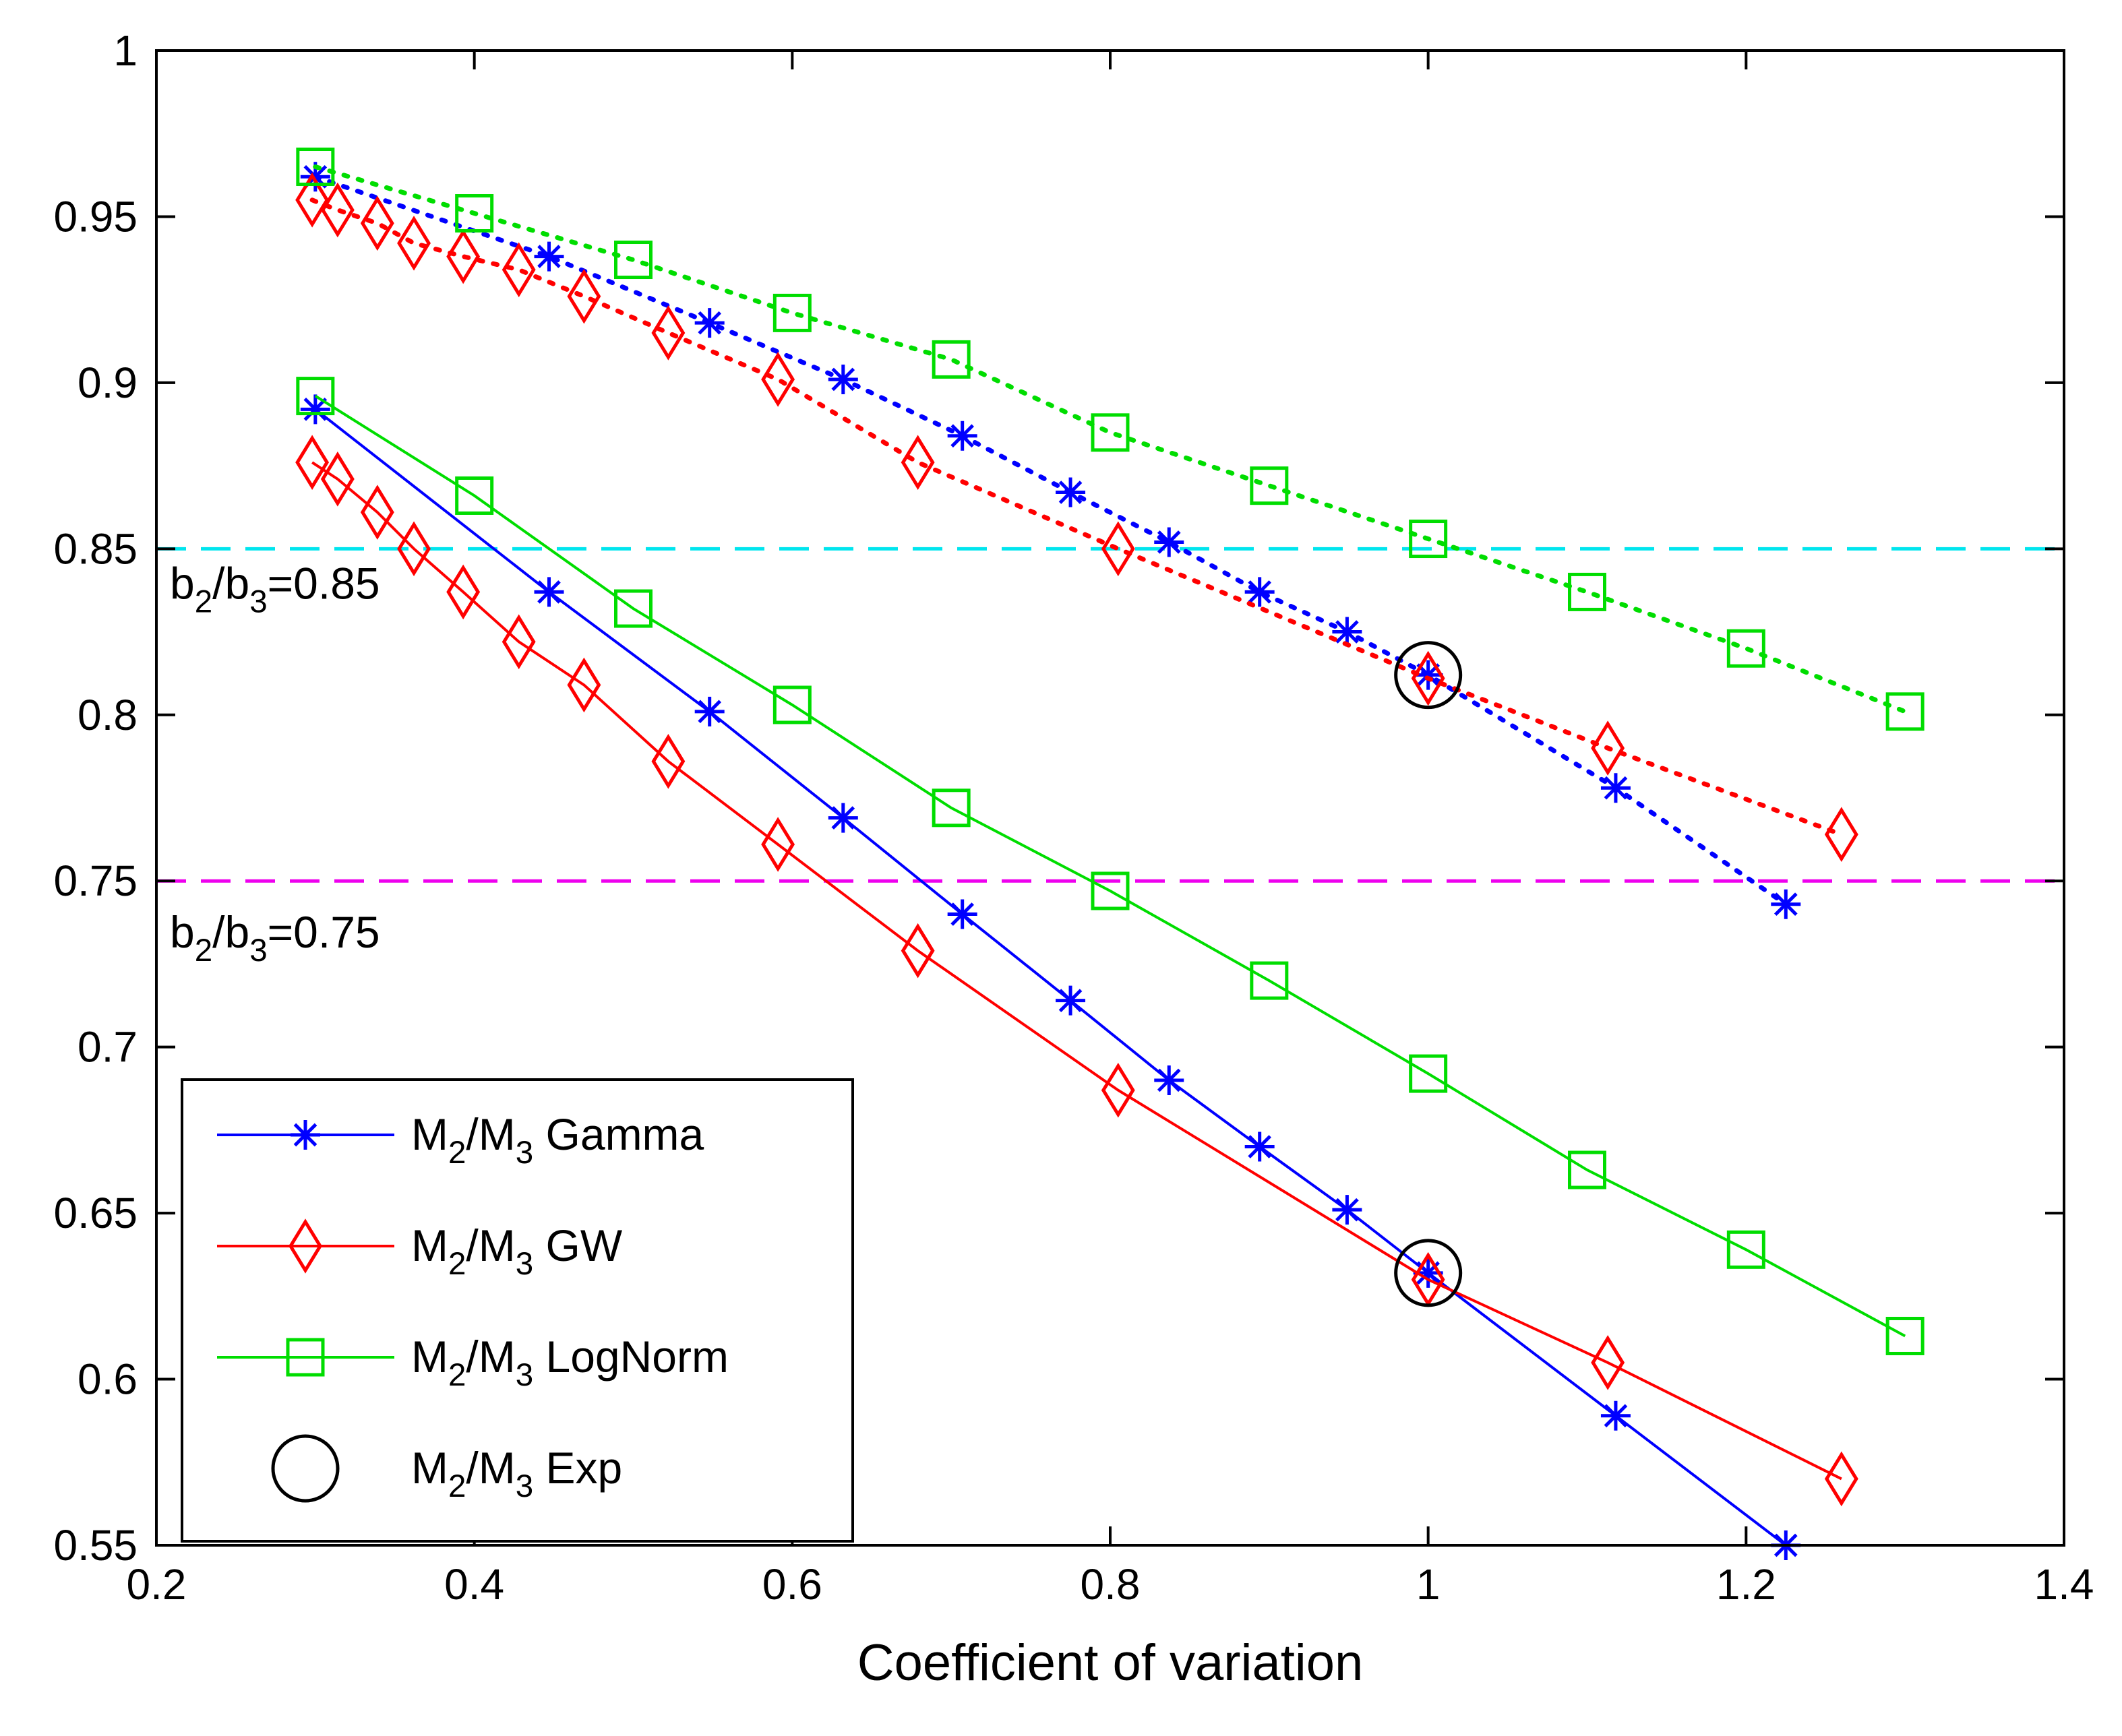 This screenshot has width=2122, height=1736. What do you see at coordinates (275, 763) in the screenshot?
I see `annotations: b2/b3=0.85 b2/b3=0.75` at bounding box center [275, 763].